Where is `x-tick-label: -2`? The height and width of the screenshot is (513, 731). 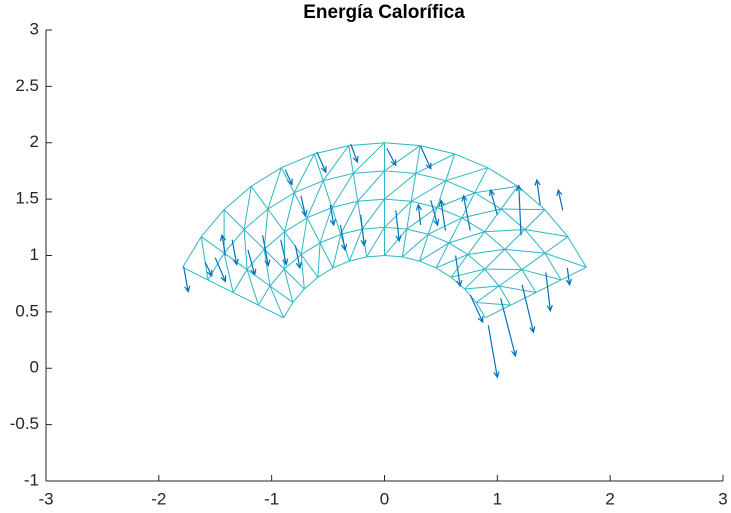
x-tick-label: -2 is located at coordinates (158, 498).